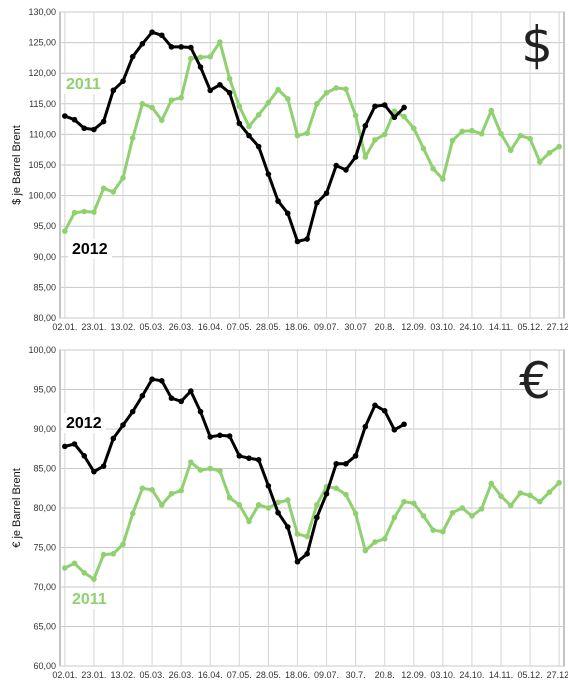  What do you see at coordinates (44, 287) in the screenshot?
I see `y-tick-label: 85,00` at bounding box center [44, 287].